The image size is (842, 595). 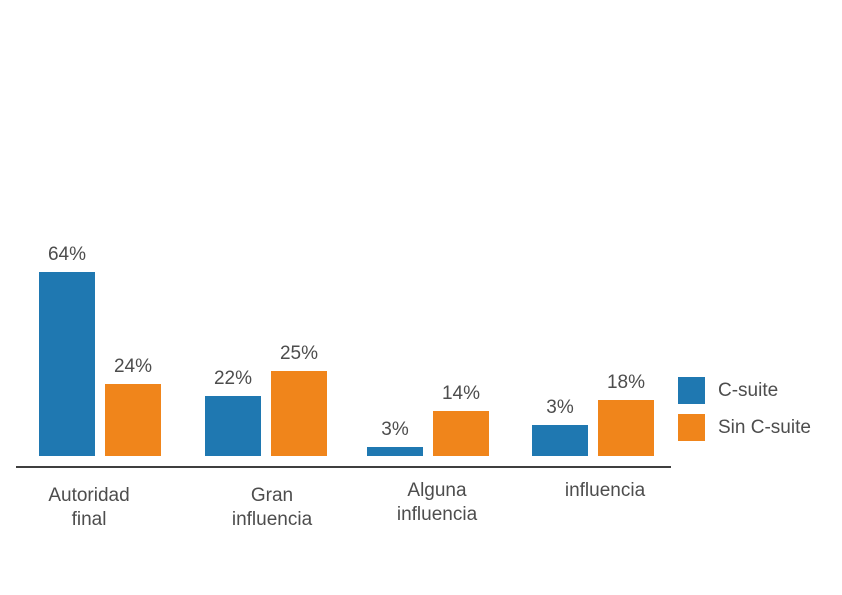 What do you see at coordinates (461, 393) in the screenshot?
I see `value-label-sin-c-suite-alguna-influencia: 14%` at bounding box center [461, 393].